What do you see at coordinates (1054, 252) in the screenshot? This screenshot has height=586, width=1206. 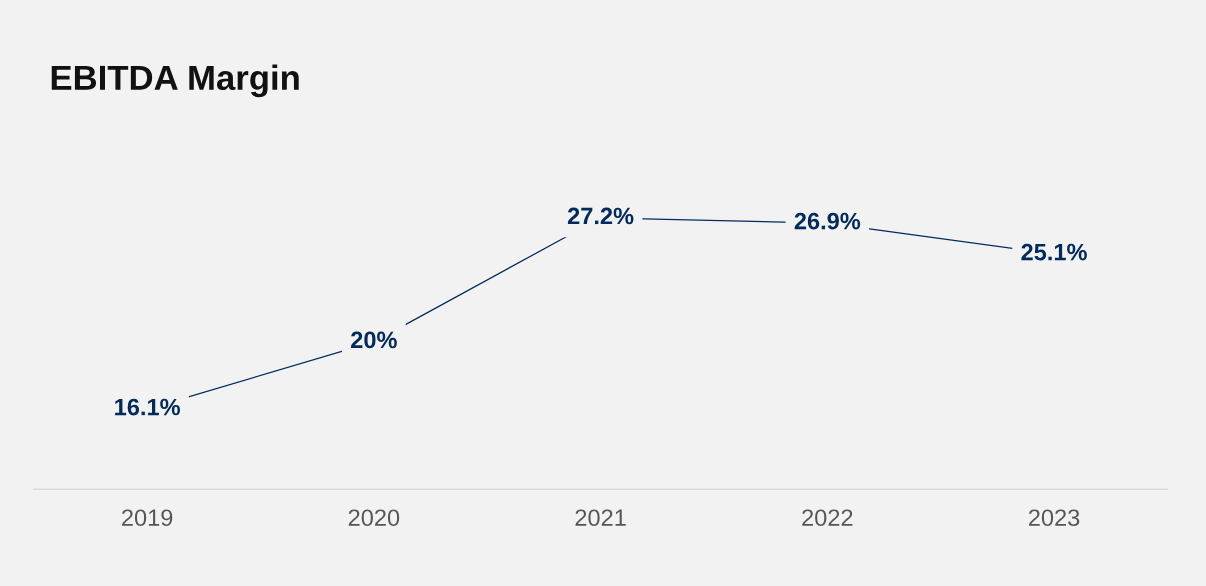 I see `data-label: 25.1%` at bounding box center [1054, 252].